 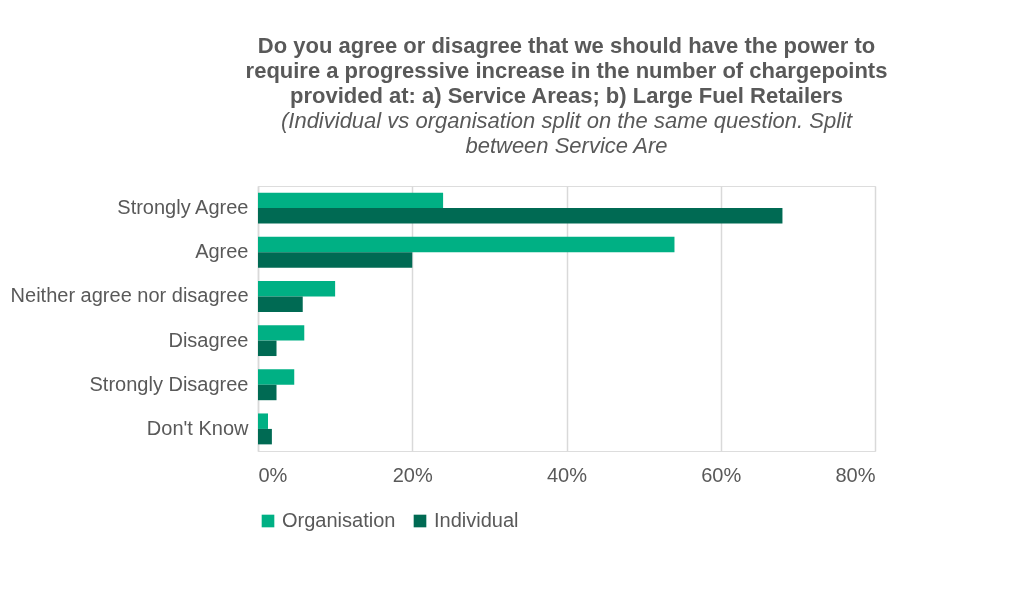 I want to click on y-tick-label: Strongly Agree, so click(x=183, y=207).